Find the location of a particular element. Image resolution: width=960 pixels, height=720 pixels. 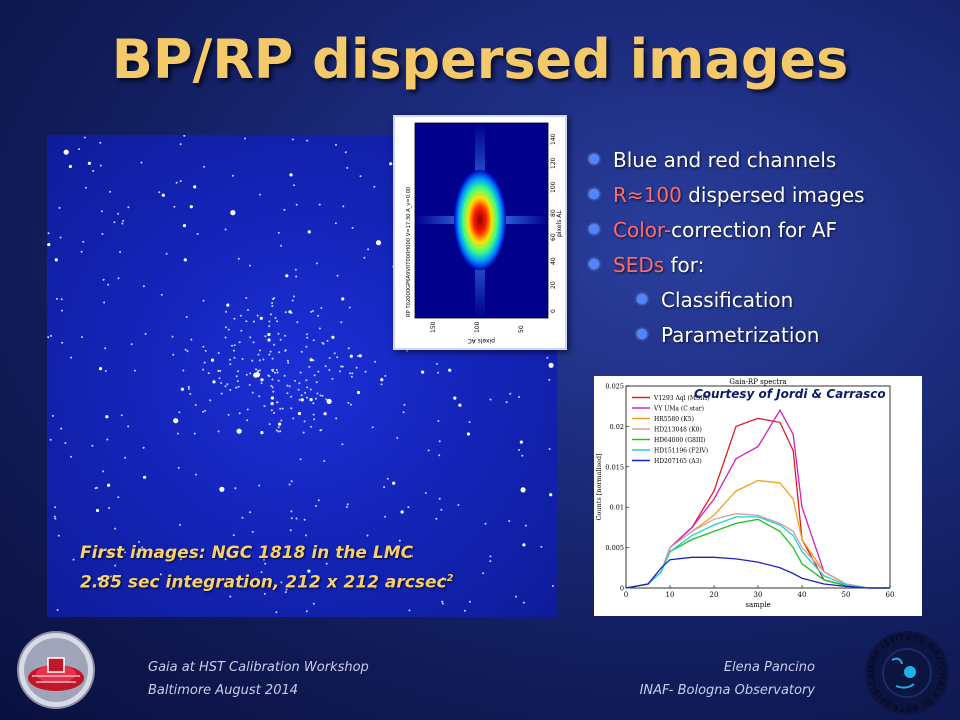

inset-y-tick: 120 is located at coordinates (553, 163).